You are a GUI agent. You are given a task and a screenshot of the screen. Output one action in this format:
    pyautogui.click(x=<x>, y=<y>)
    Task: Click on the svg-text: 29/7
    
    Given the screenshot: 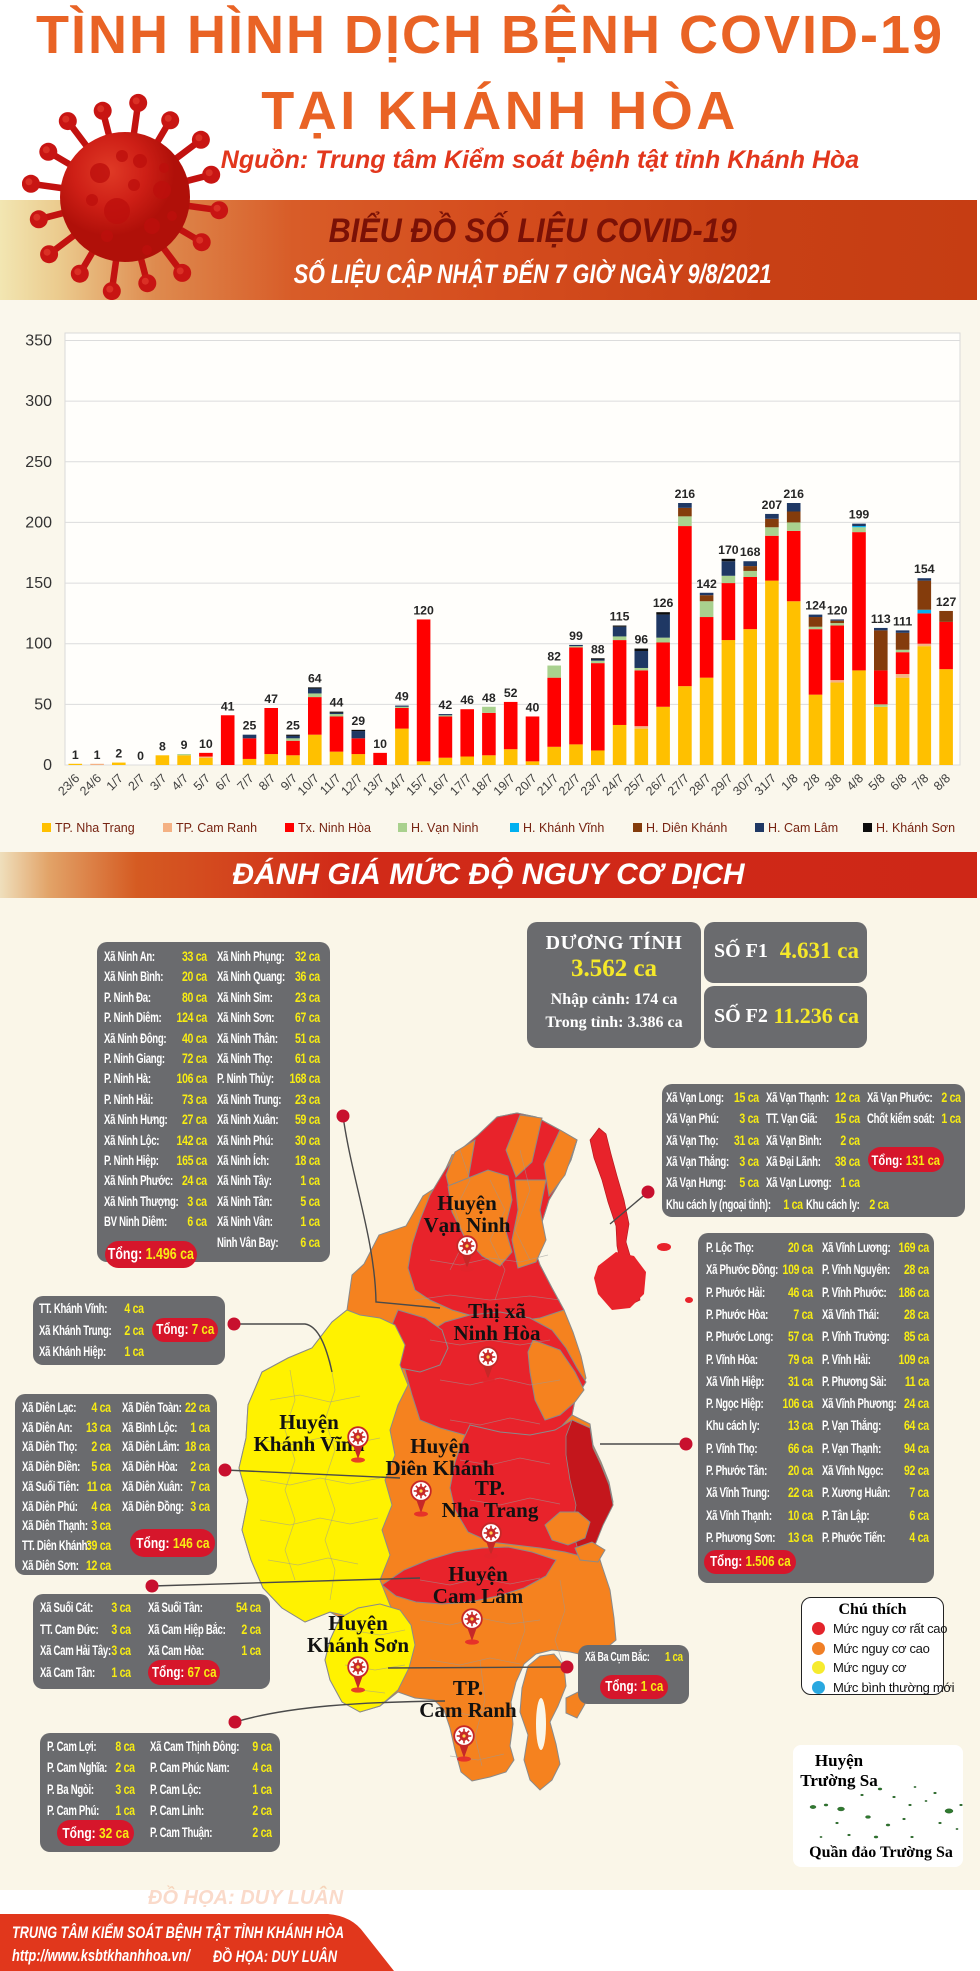 What is the action you would take?
    pyautogui.click(x=721, y=784)
    